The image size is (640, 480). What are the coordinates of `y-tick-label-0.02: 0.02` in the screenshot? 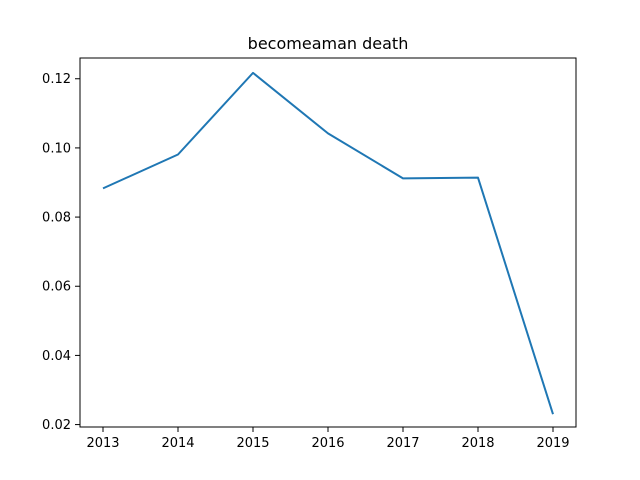 It's located at (56, 425).